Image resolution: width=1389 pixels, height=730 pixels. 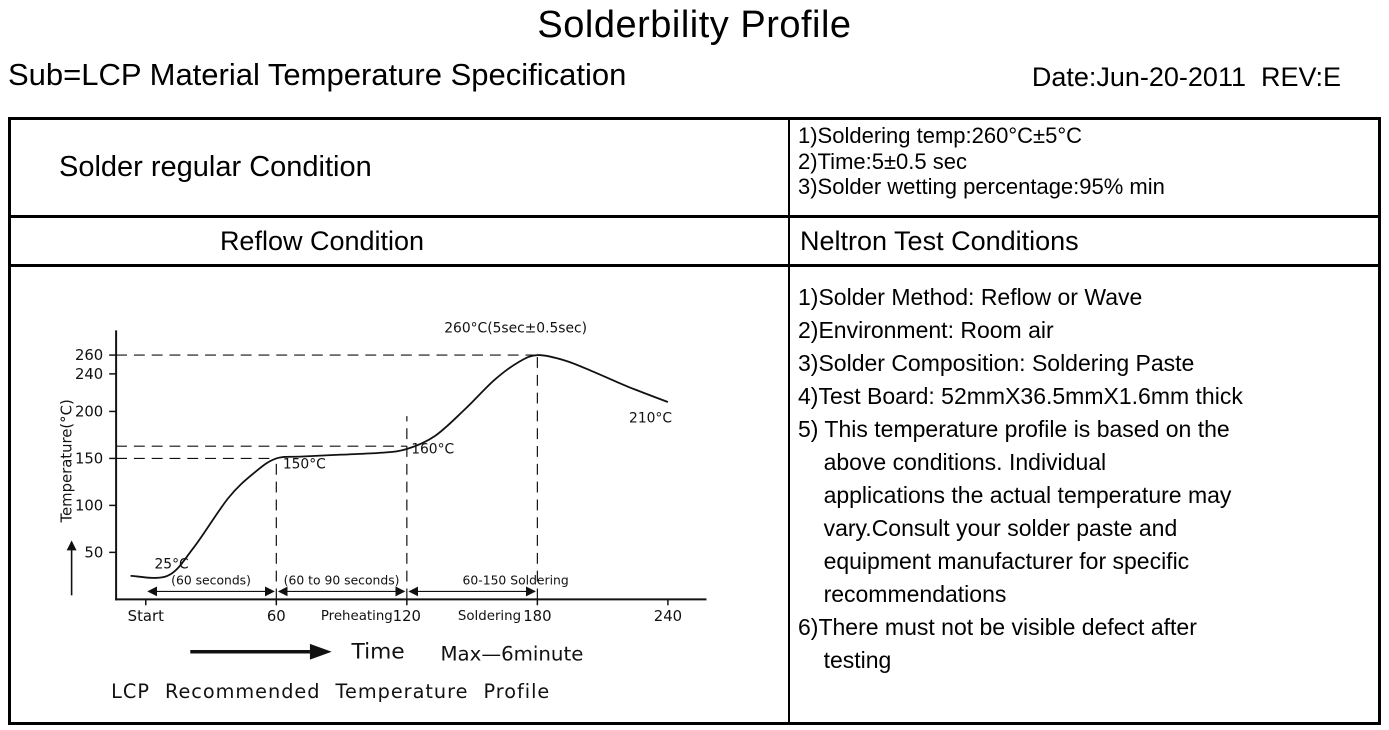 What do you see at coordinates (320, 651) in the screenshot?
I see `time-arrow-head` at bounding box center [320, 651].